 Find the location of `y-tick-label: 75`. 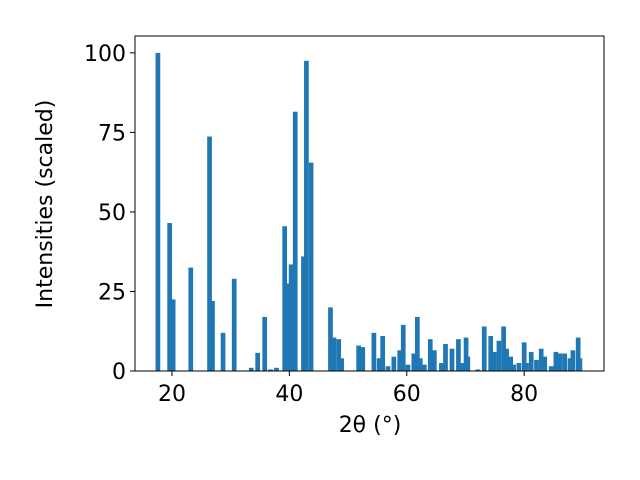

y-tick-label: 75 is located at coordinates (112, 133).